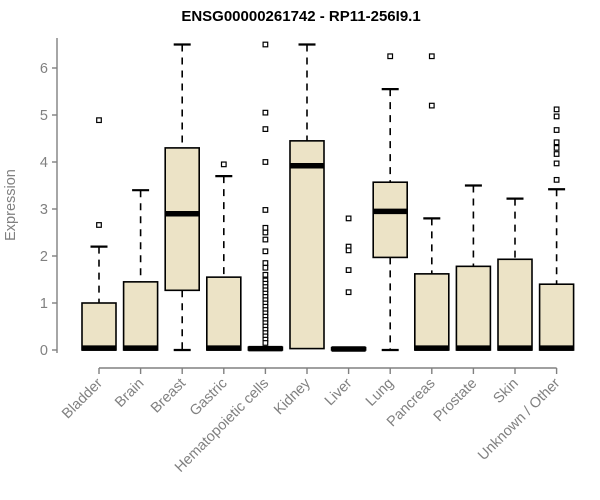 The width and height of the screenshot is (600, 500). Describe the element at coordinates (300, 16) in the screenshot. I see `chart-title: ENSG00000261742 - RP11-256I9.1` at that location.